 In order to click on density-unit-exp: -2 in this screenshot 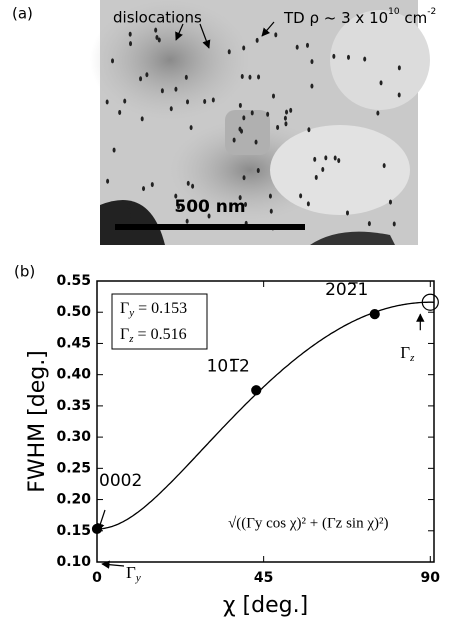, I will do `click(431, 12)`.